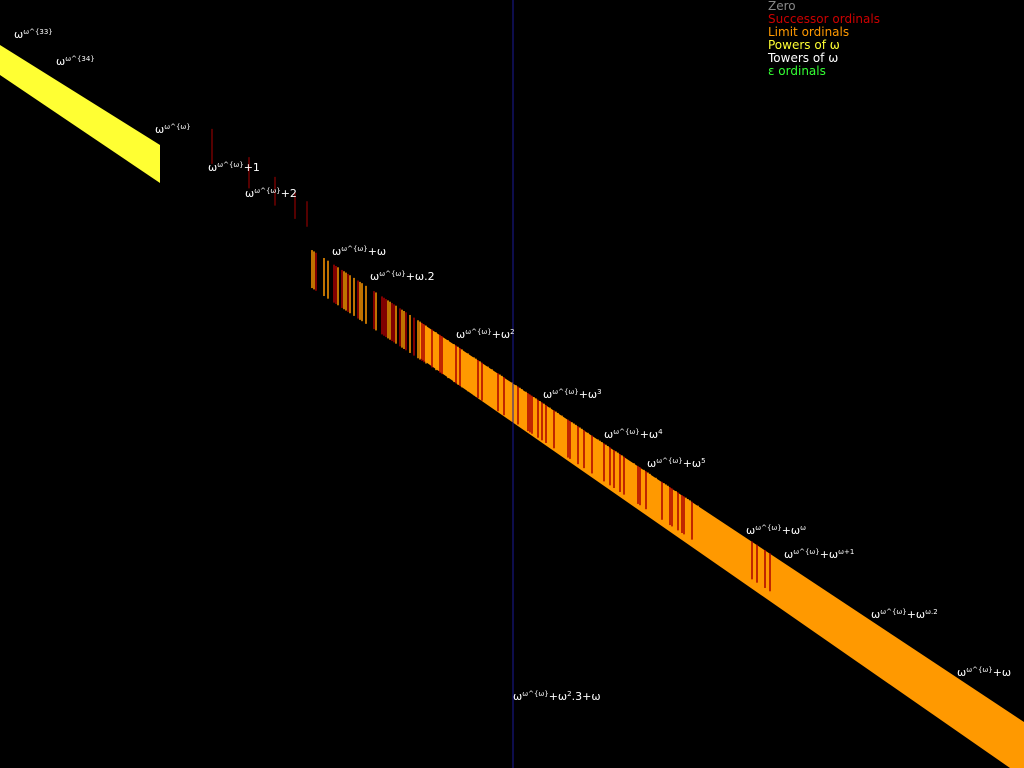 Image resolution: width=1024 pixels, height=768 pixels. I want to click on ordinal-label: ωω^{ω}+ω.2, so click(402, 276).